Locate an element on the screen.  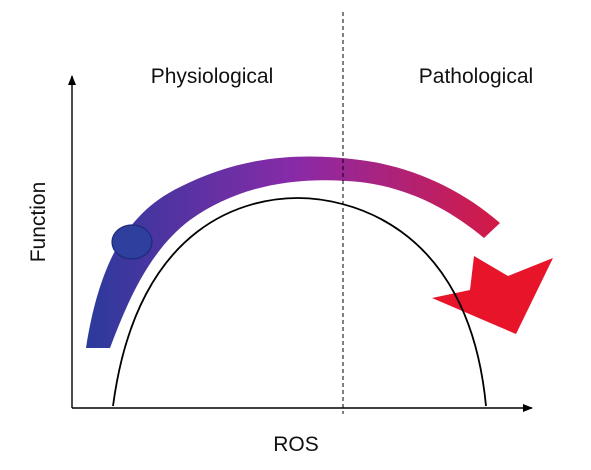
arrow-head is located at coordinates (492, 295).